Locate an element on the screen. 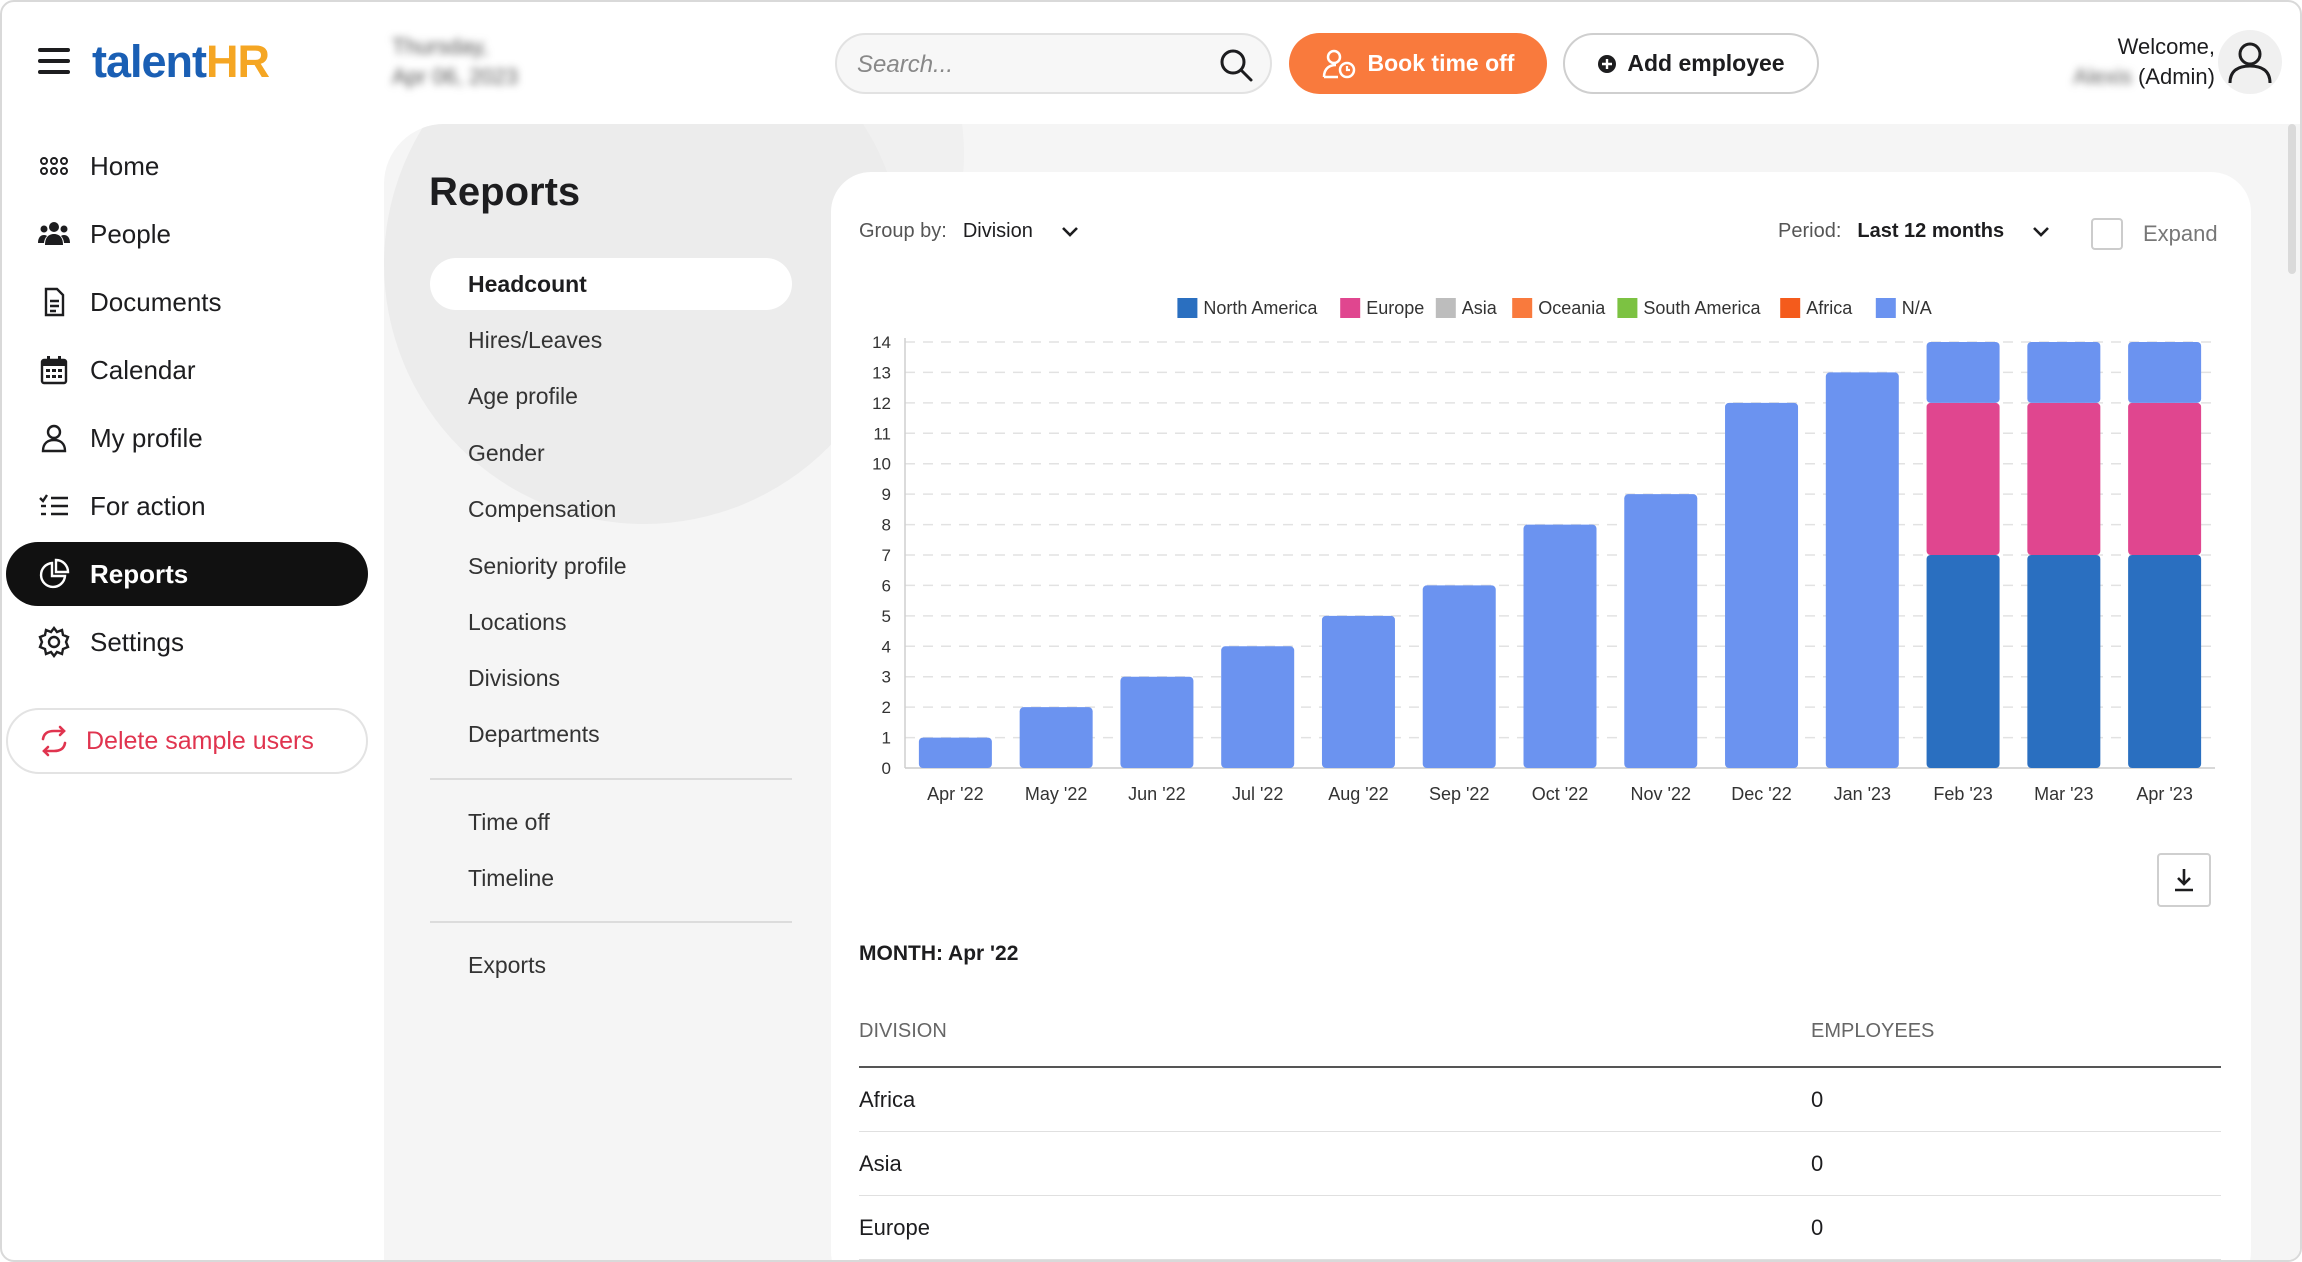  report-menu-gender: Gender is located at coordinates (506, 452).